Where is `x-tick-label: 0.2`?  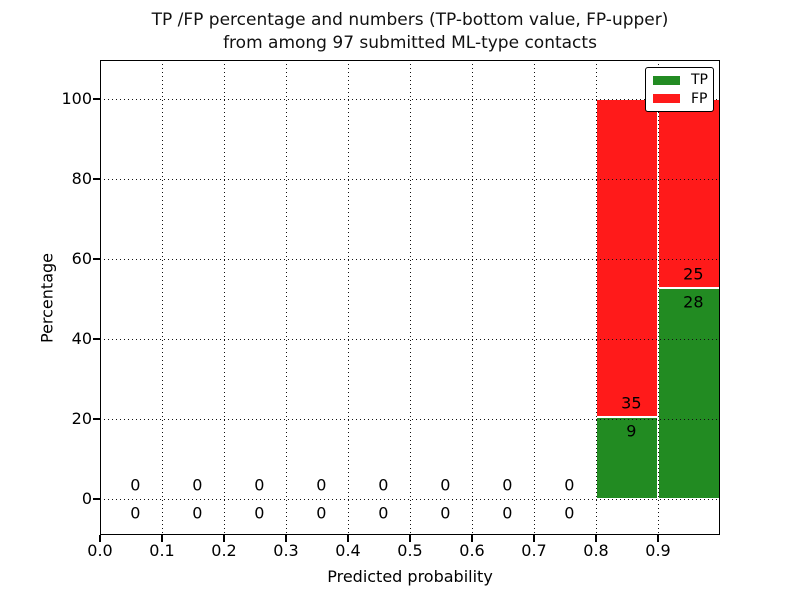
x-tick-label: 0.2 is located at coordinates (224, 550).